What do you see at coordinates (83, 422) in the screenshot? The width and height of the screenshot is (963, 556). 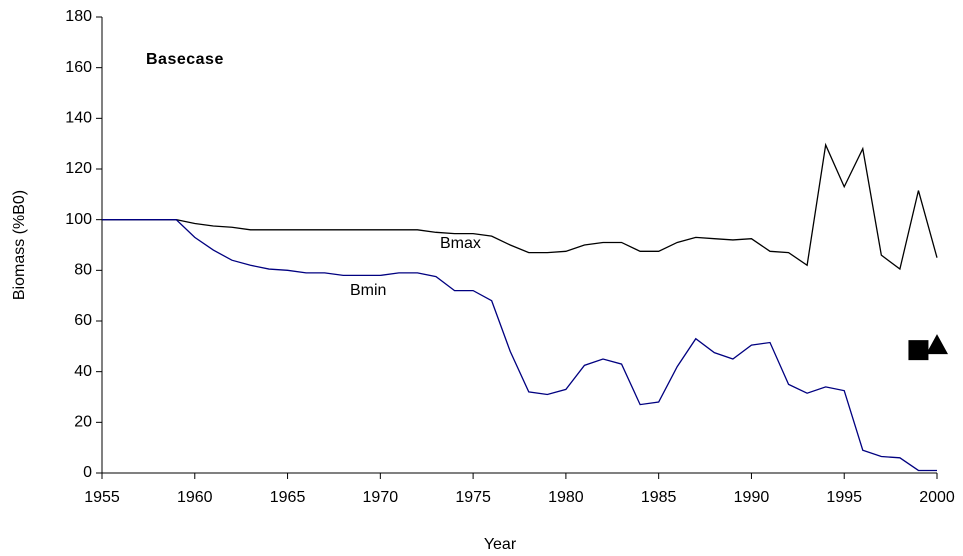 I see `y-tick-label: 20` at bounding box center [83, 422].